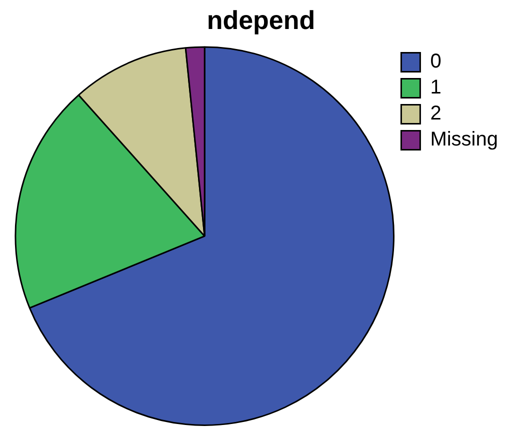 This screenshot has height=430, width=508. Describe the element at coordinates (436, 61) in the screenshot. I see `legend-label: 0` at that location.